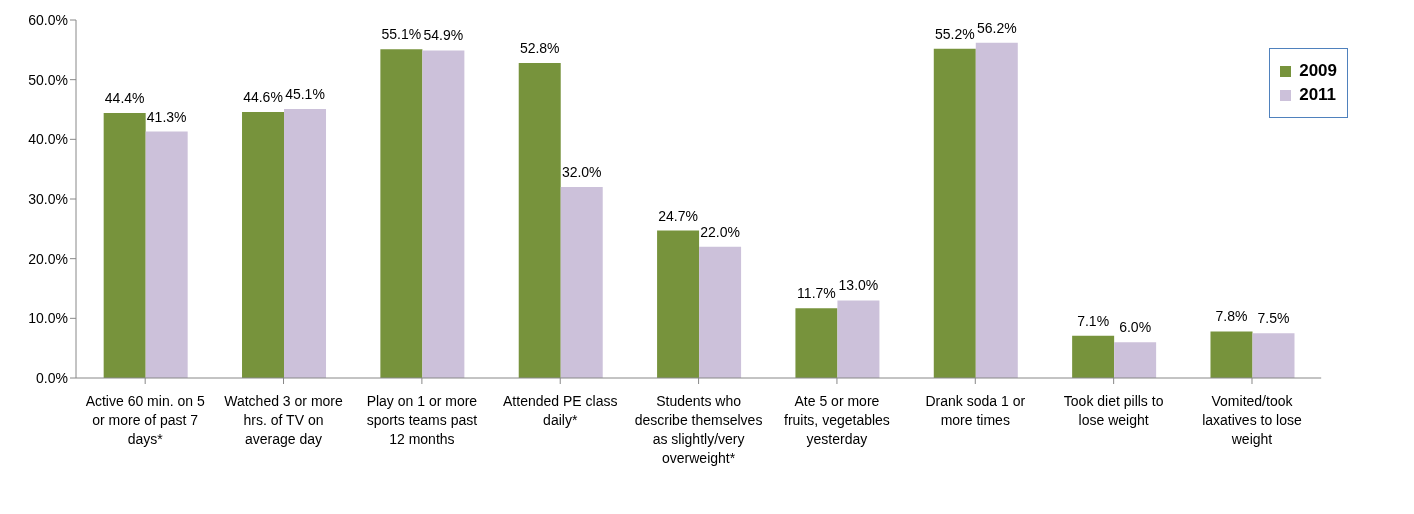  I want to click on x-tick-label: Took diet pills to lose weight, so click(1113, 410).